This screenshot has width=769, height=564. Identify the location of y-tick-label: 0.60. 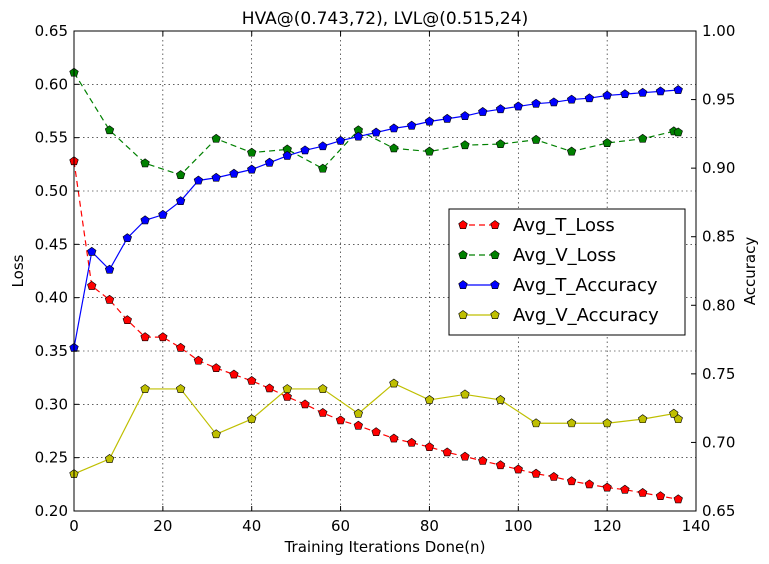
(51, 84).